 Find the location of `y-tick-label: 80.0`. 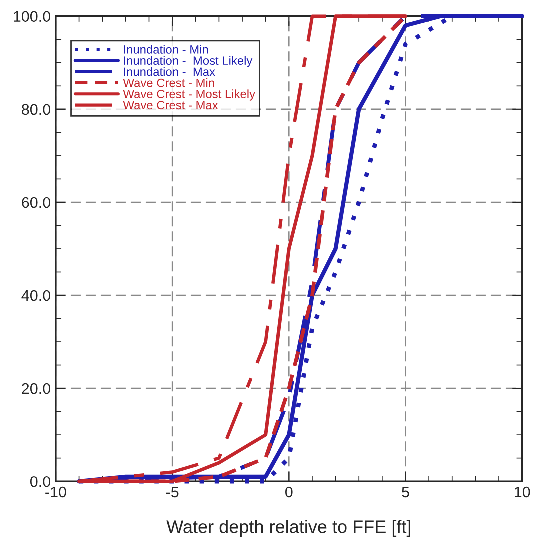

y-tick-label: 80.0 is located at coordinates (36, 110).